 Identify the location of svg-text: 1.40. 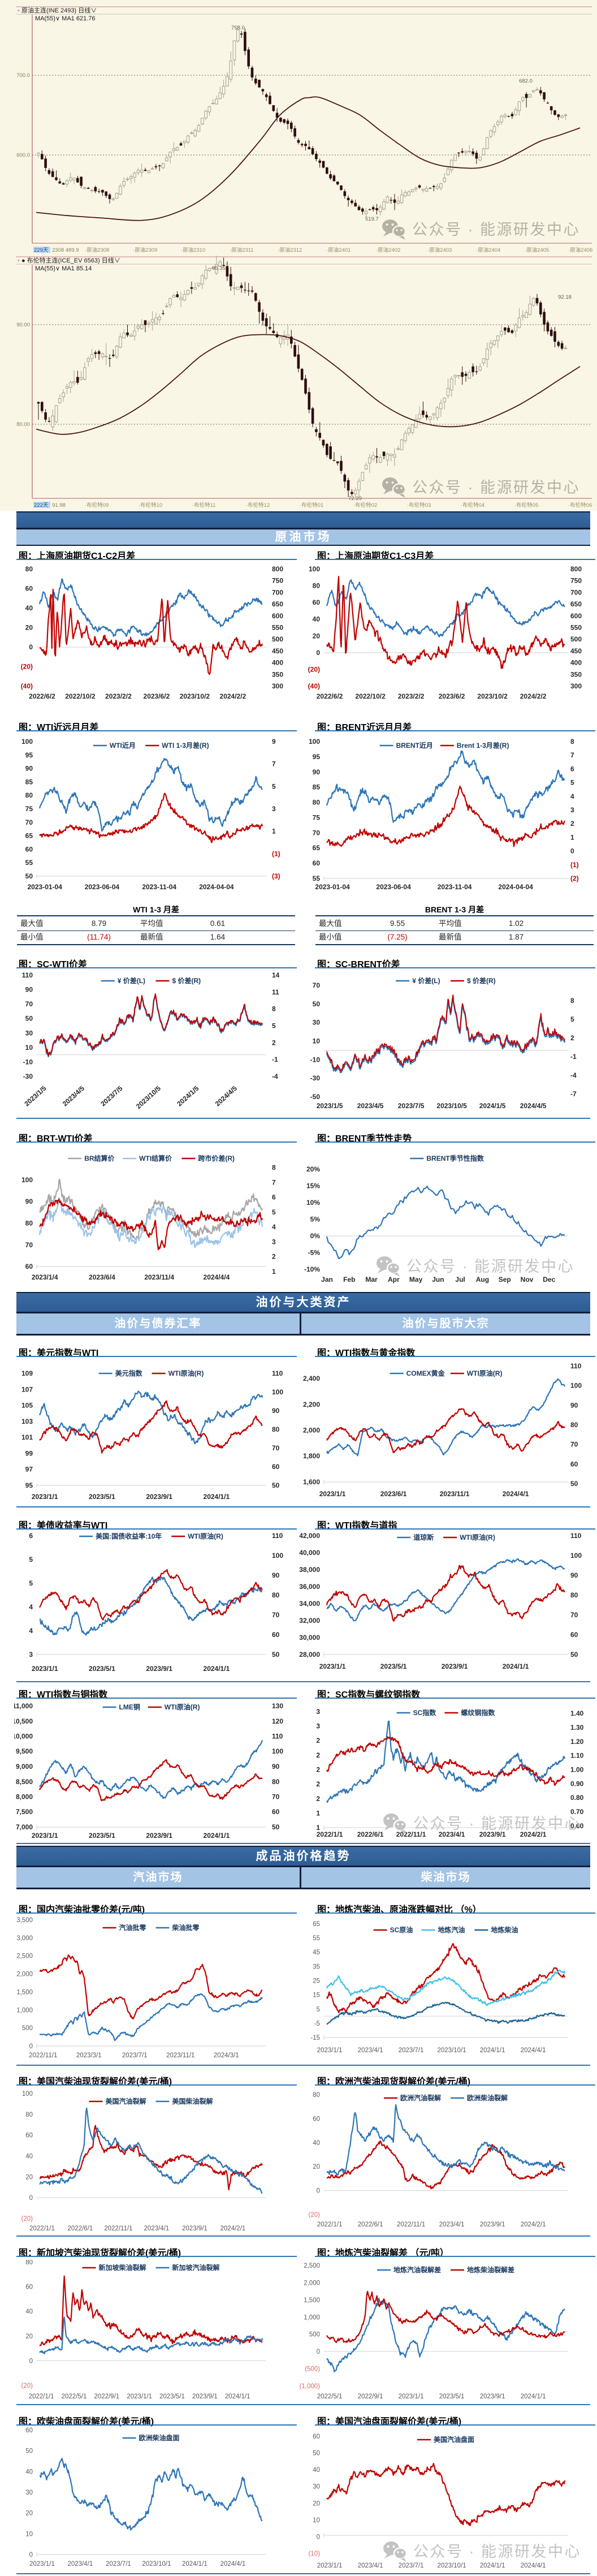
(577, 1713).